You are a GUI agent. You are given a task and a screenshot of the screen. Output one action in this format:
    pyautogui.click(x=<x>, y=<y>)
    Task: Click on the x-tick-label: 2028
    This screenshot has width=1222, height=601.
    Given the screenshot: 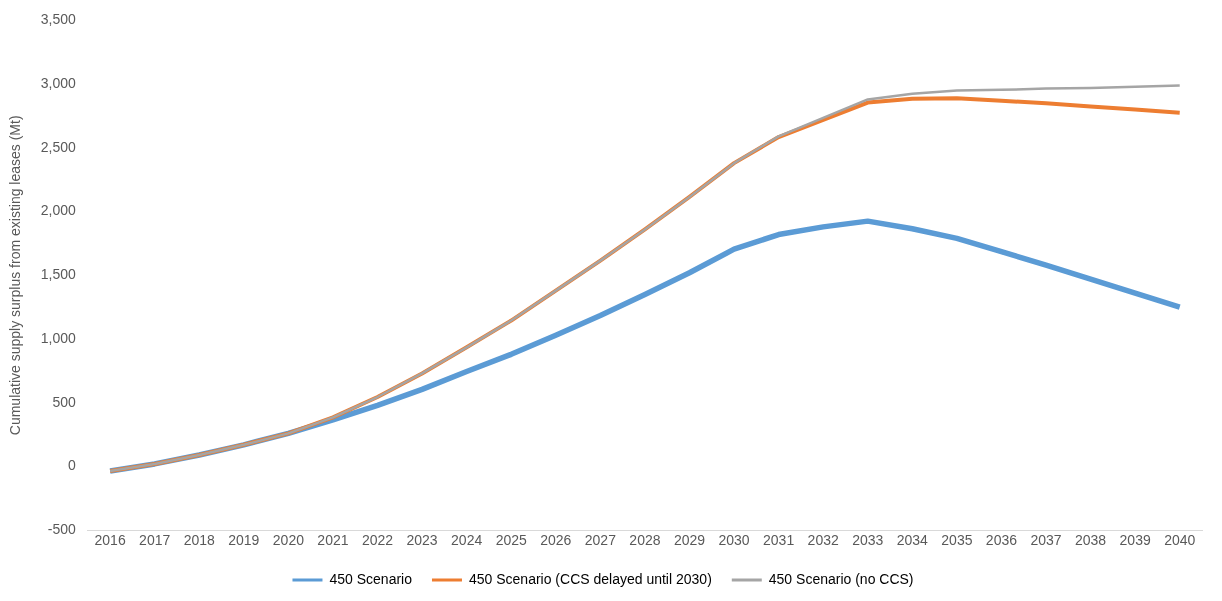 What is the action you would take?
    pyautogui.click(x=645, y=540)
    